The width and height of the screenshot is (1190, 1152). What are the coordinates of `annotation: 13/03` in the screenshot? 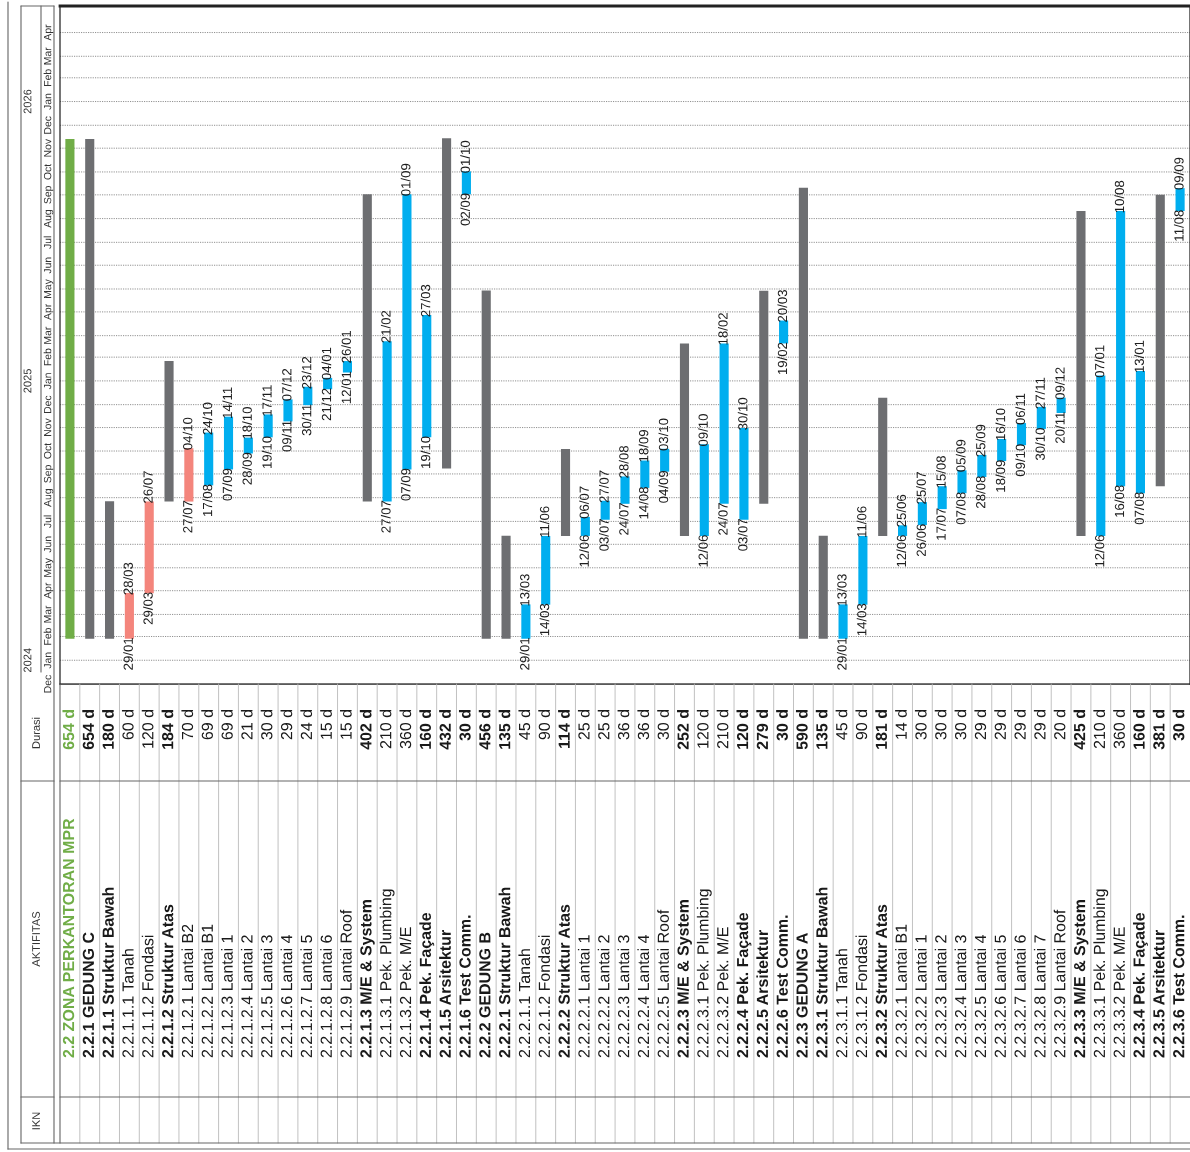 It's located at (524, 590).